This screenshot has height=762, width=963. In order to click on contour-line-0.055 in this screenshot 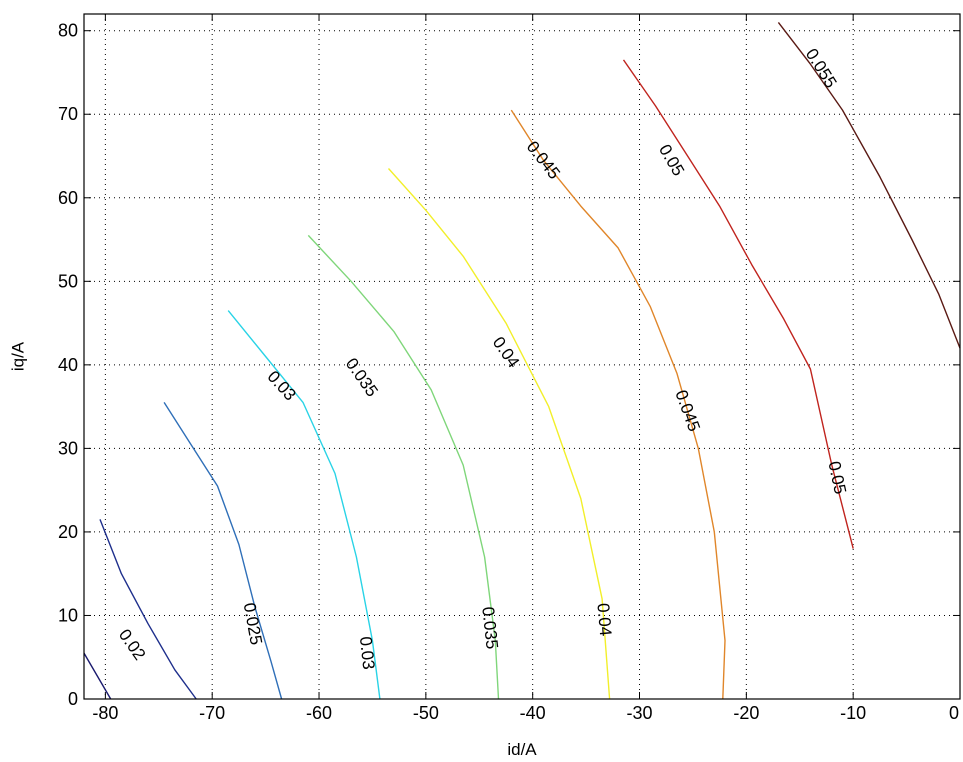, I will do `click(869, 185)`.